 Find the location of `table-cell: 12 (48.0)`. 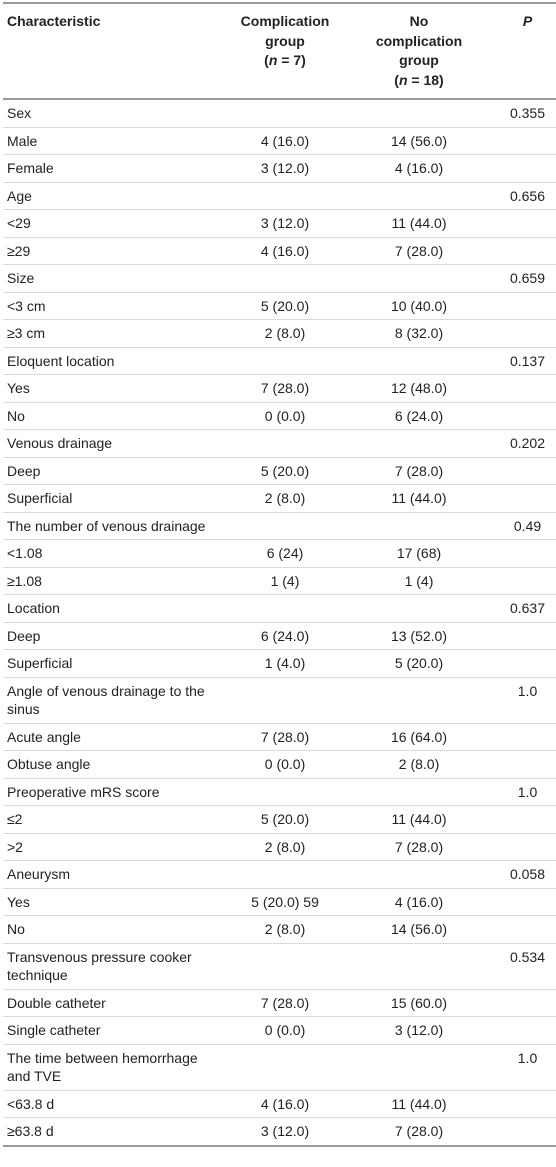

table-cell: 12 (48.0) is located at coordinates (419, 388).